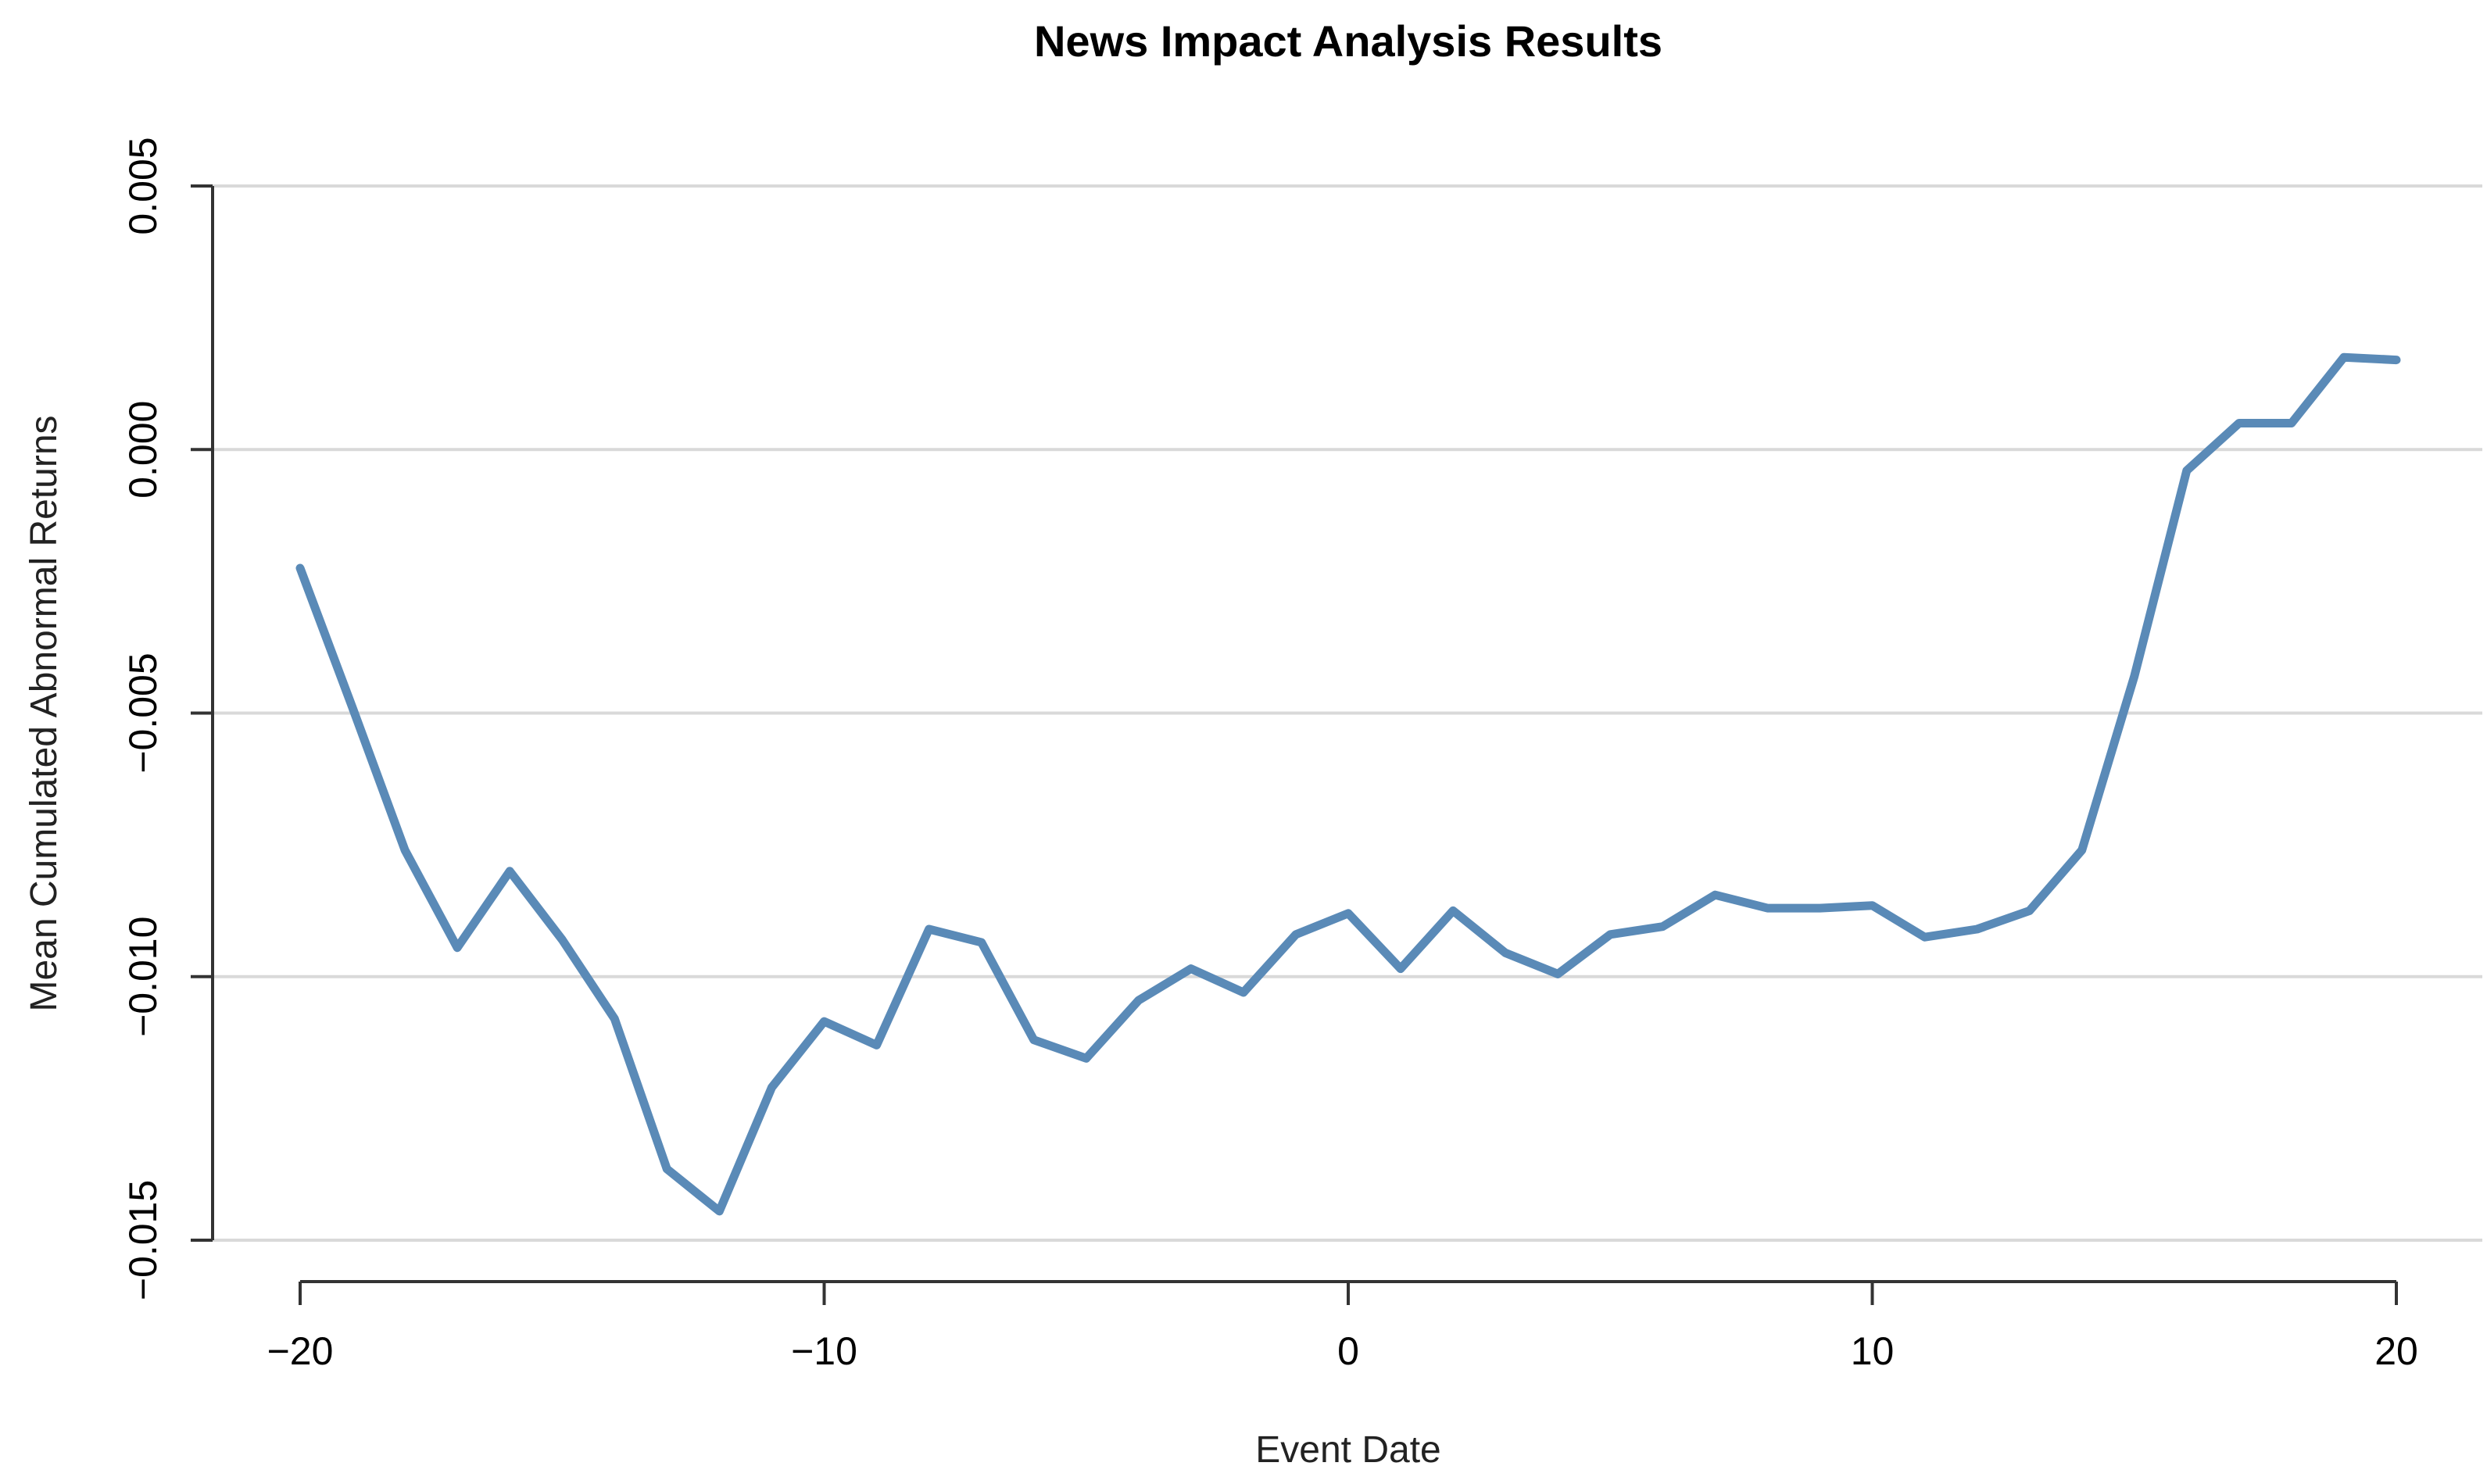 Image resolution: width=2487 pixels, height=1484 pixels. What do you see at coordinates (1873, 1351) in the screenshot?
I see `x-tick-label: 10` at bounding box center [1873, 1351].